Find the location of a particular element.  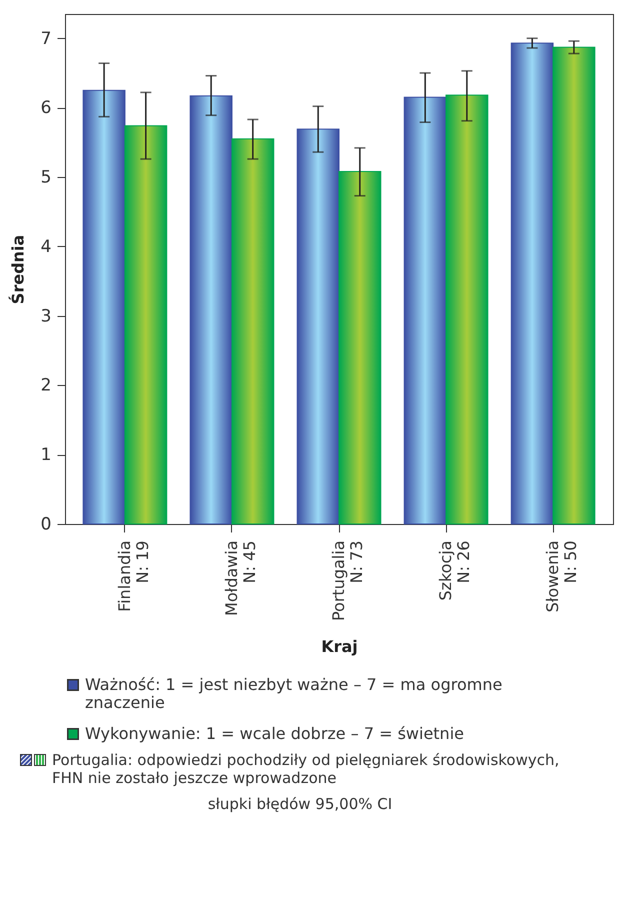

y-tick-label: 0 is located at coordinates (46, 524).